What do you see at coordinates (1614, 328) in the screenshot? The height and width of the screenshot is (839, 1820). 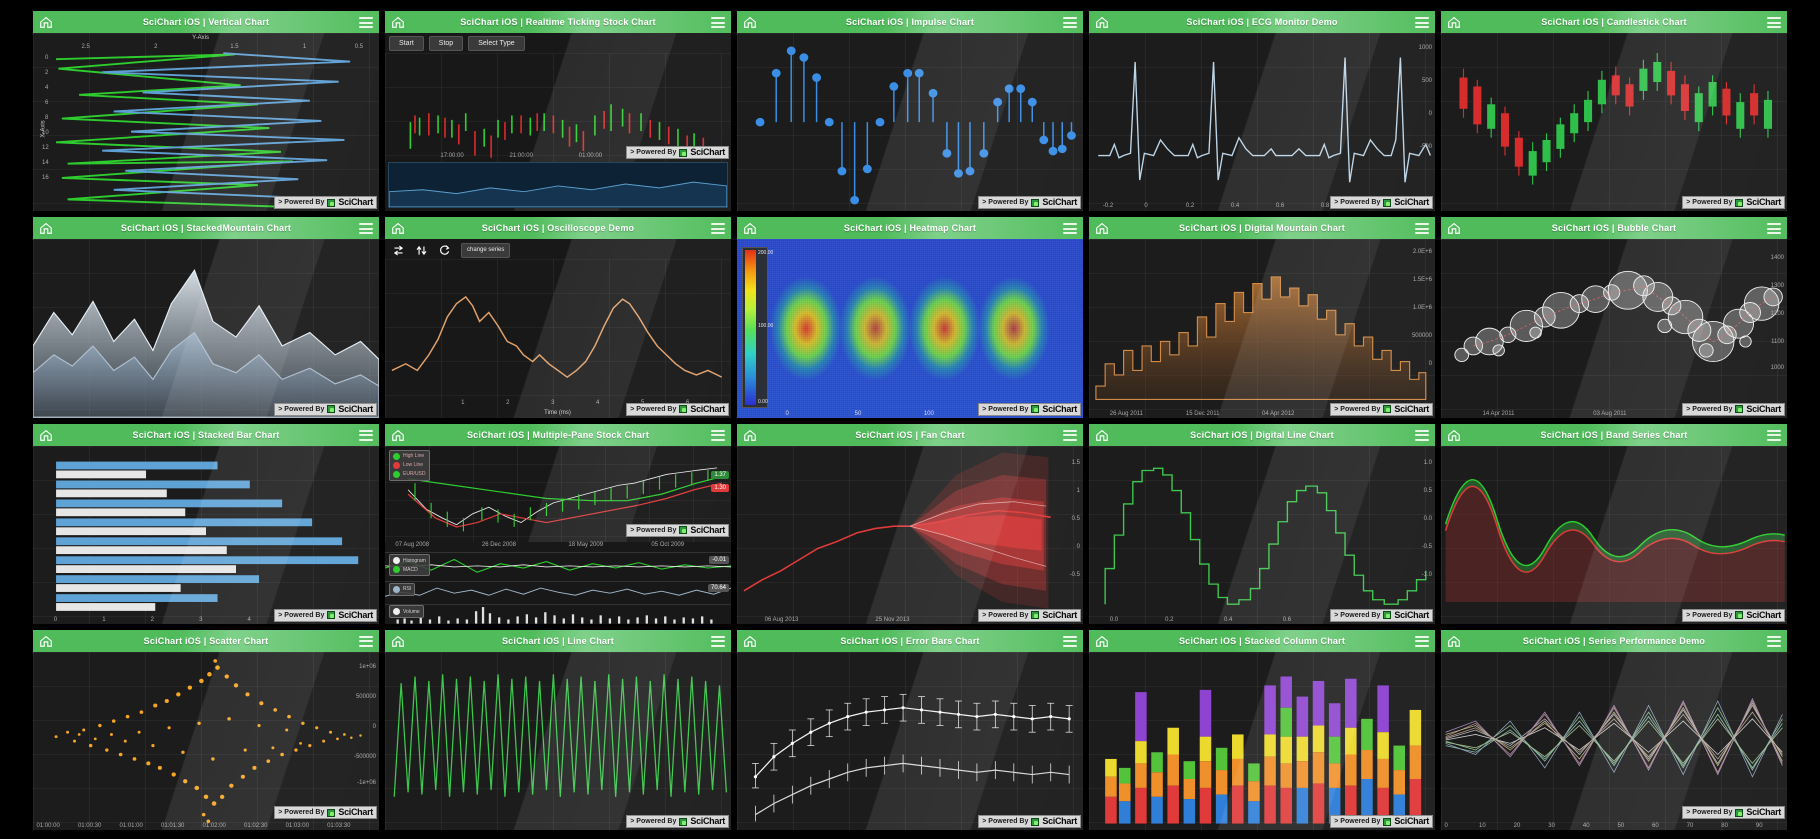 I see `chart-area: 1400 1300 1200 1100 1000 14 Ap` at bounding box center [1614, 328].